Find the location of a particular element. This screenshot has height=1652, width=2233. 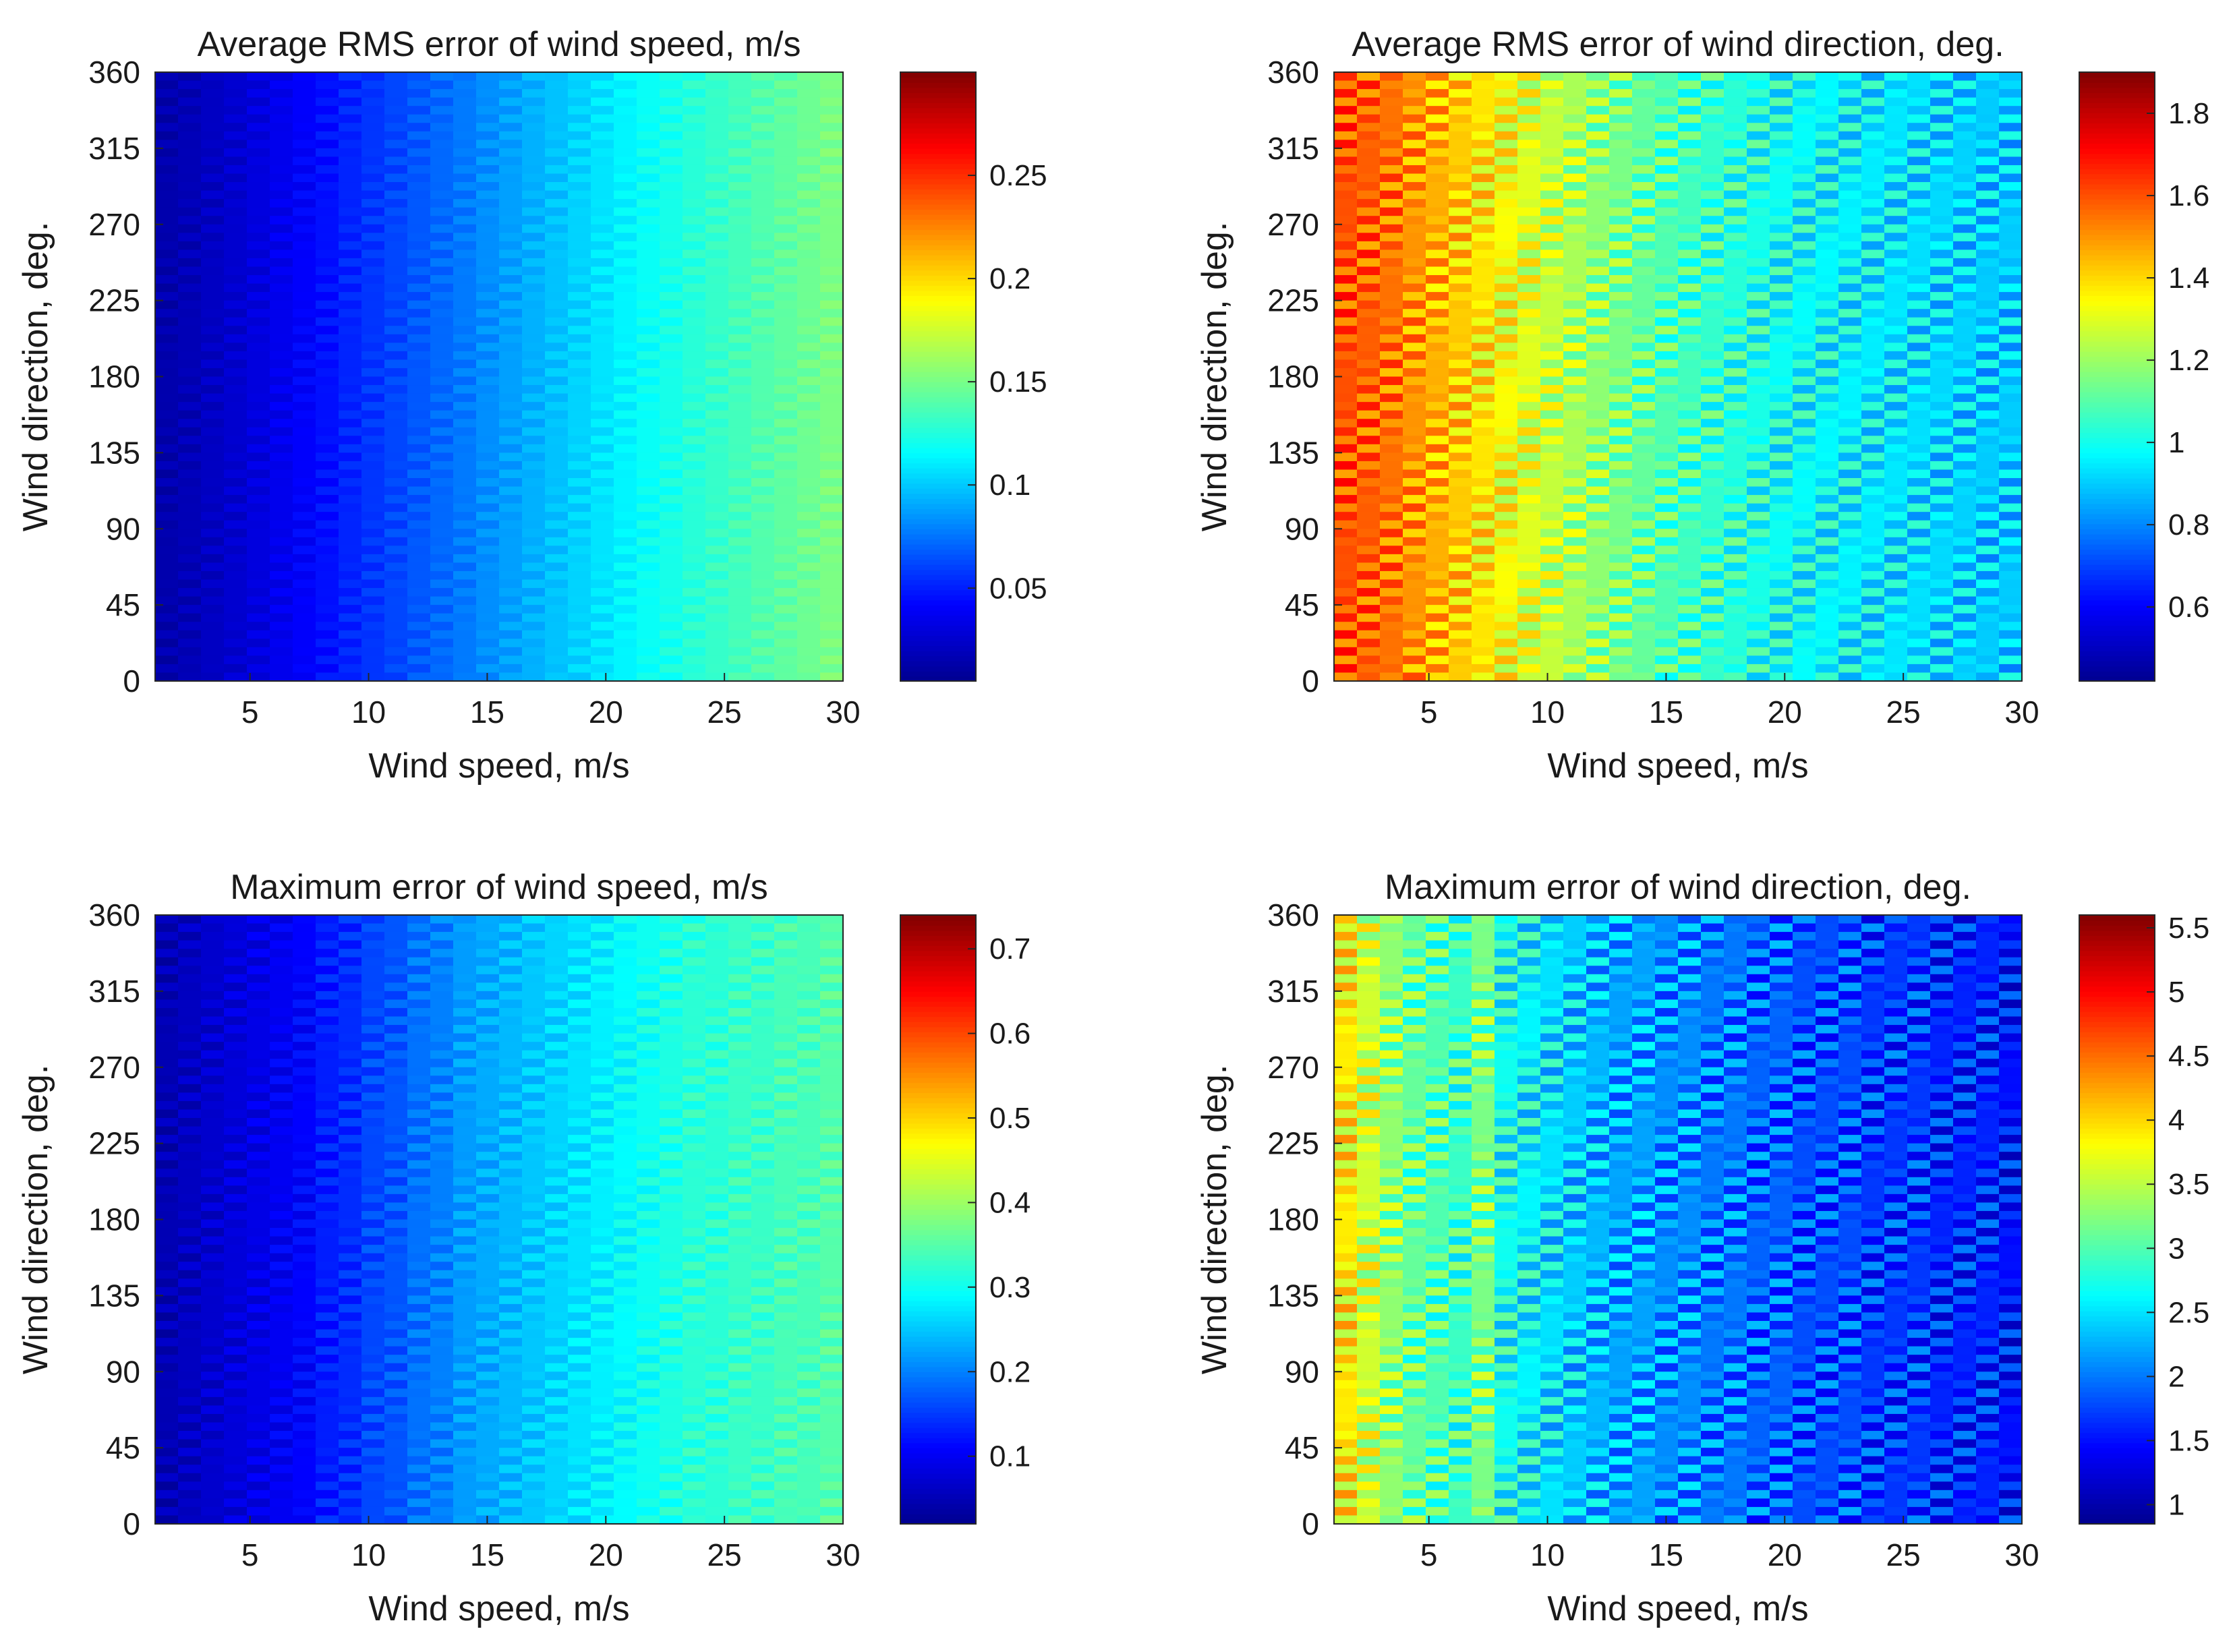

x-tick-label: 25 is located at coordinates (1903, 712).